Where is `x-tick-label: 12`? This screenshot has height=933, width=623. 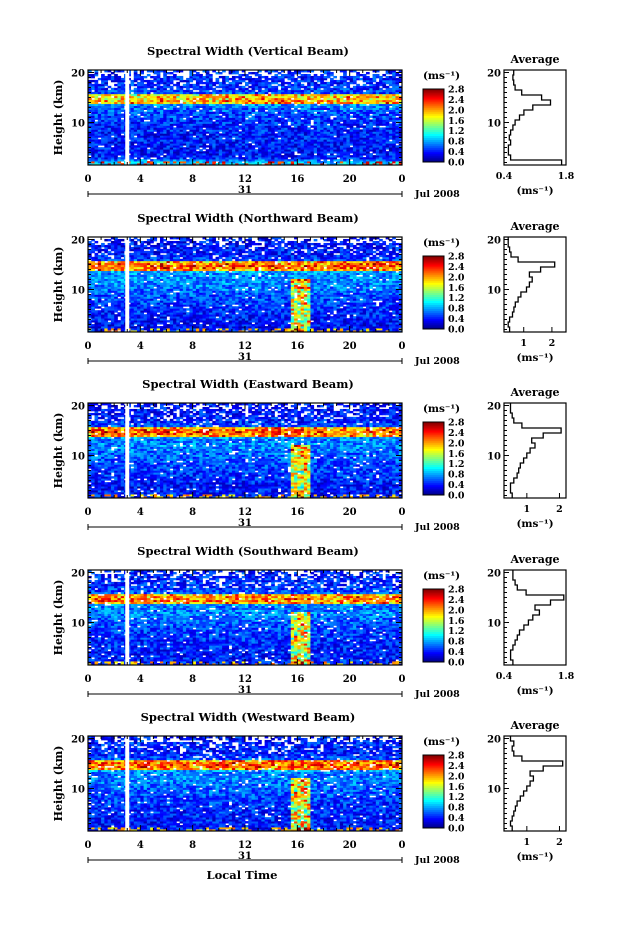
x-tick-label: 12 is located at coordinates (245, 179).